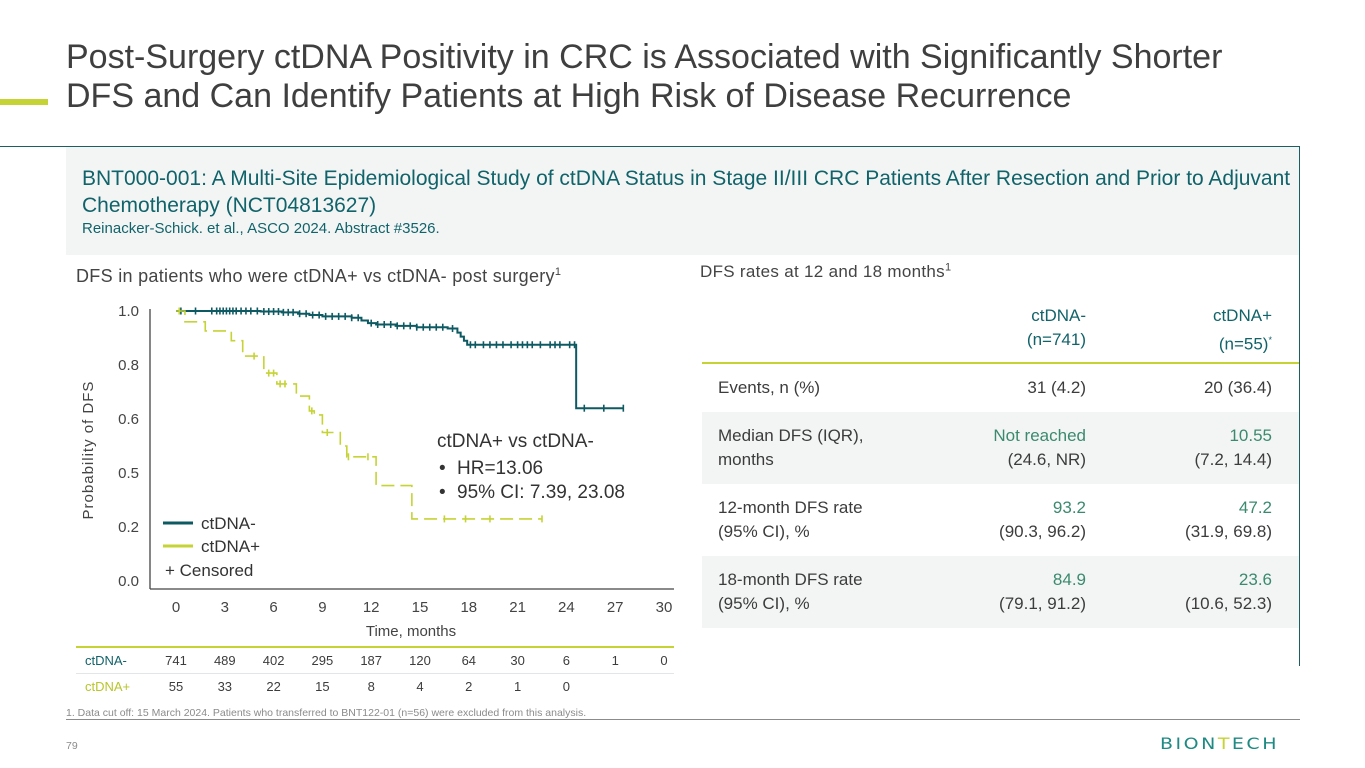  I want to click on dfs-rates-heading-text: DFS rates at 12 and 18 months, so click(822, 271).